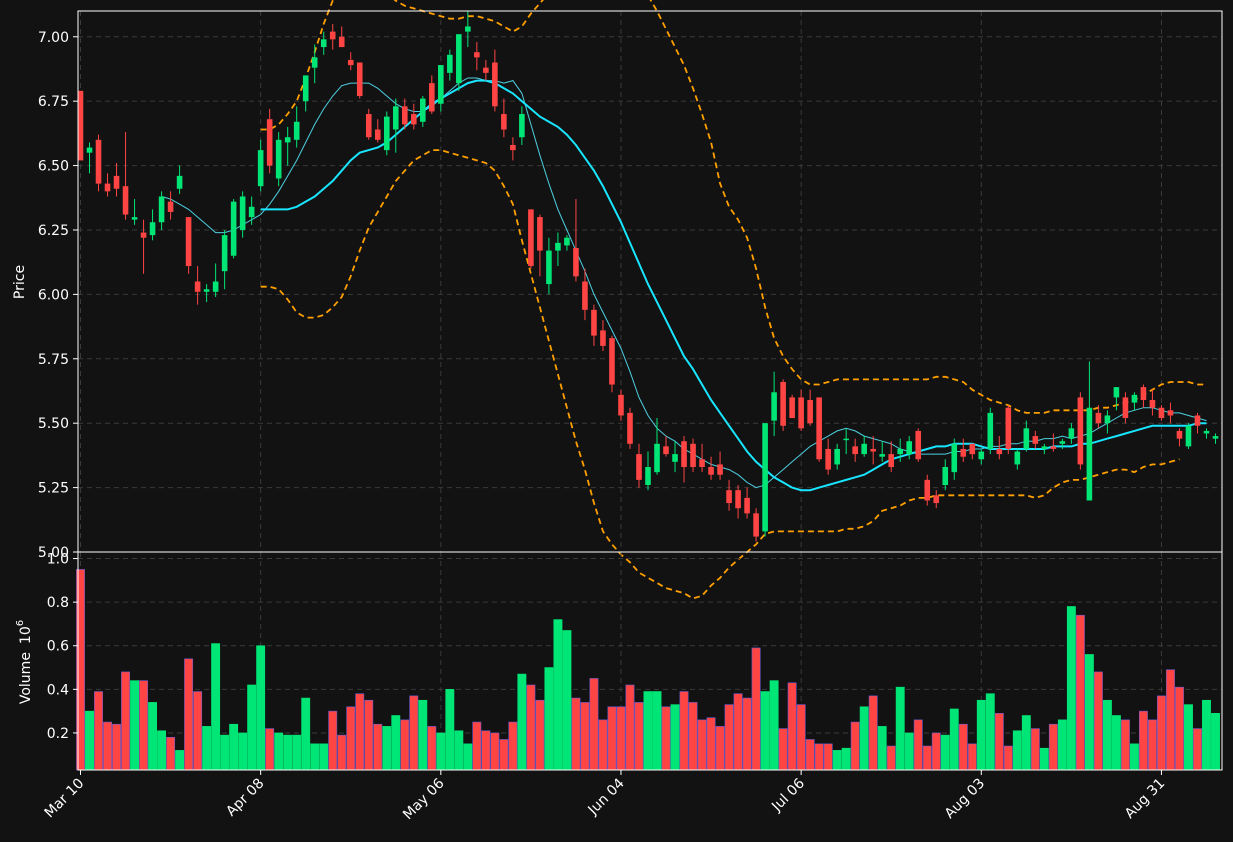  Describe the element at coordinates (53, 102) in the screenshot. I see `price-y-tick-label: 6.75` at that location.